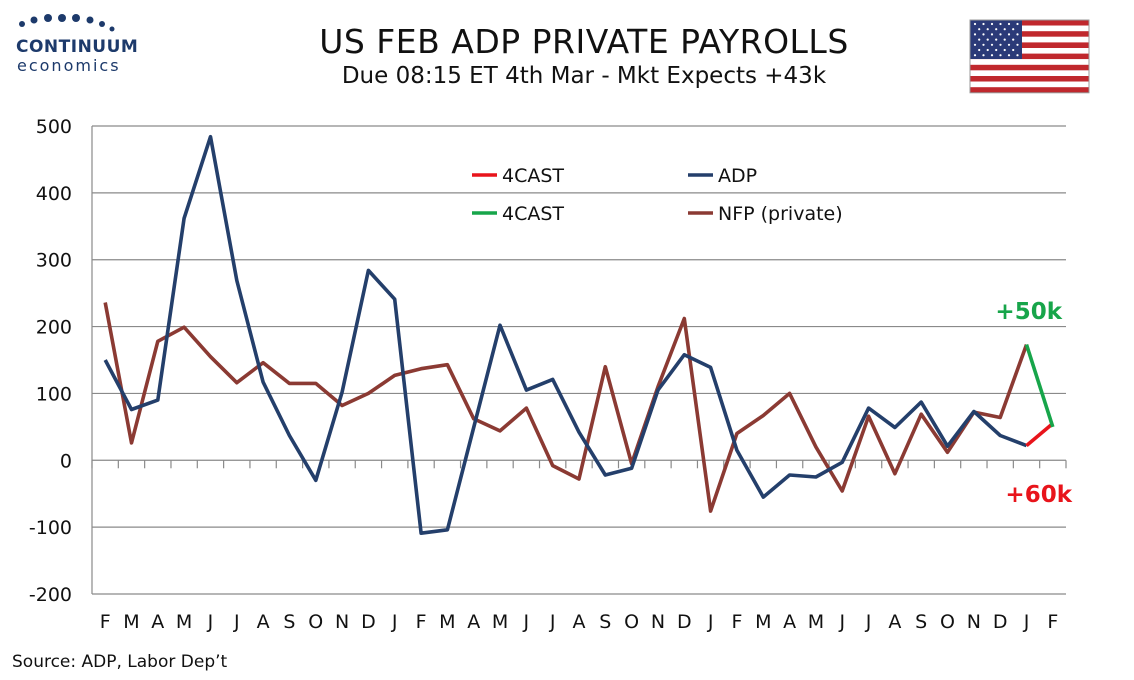  Describe the element at coordinates (1038, 495) in the screenshot. I see `annotation-label: +60k` at that location.